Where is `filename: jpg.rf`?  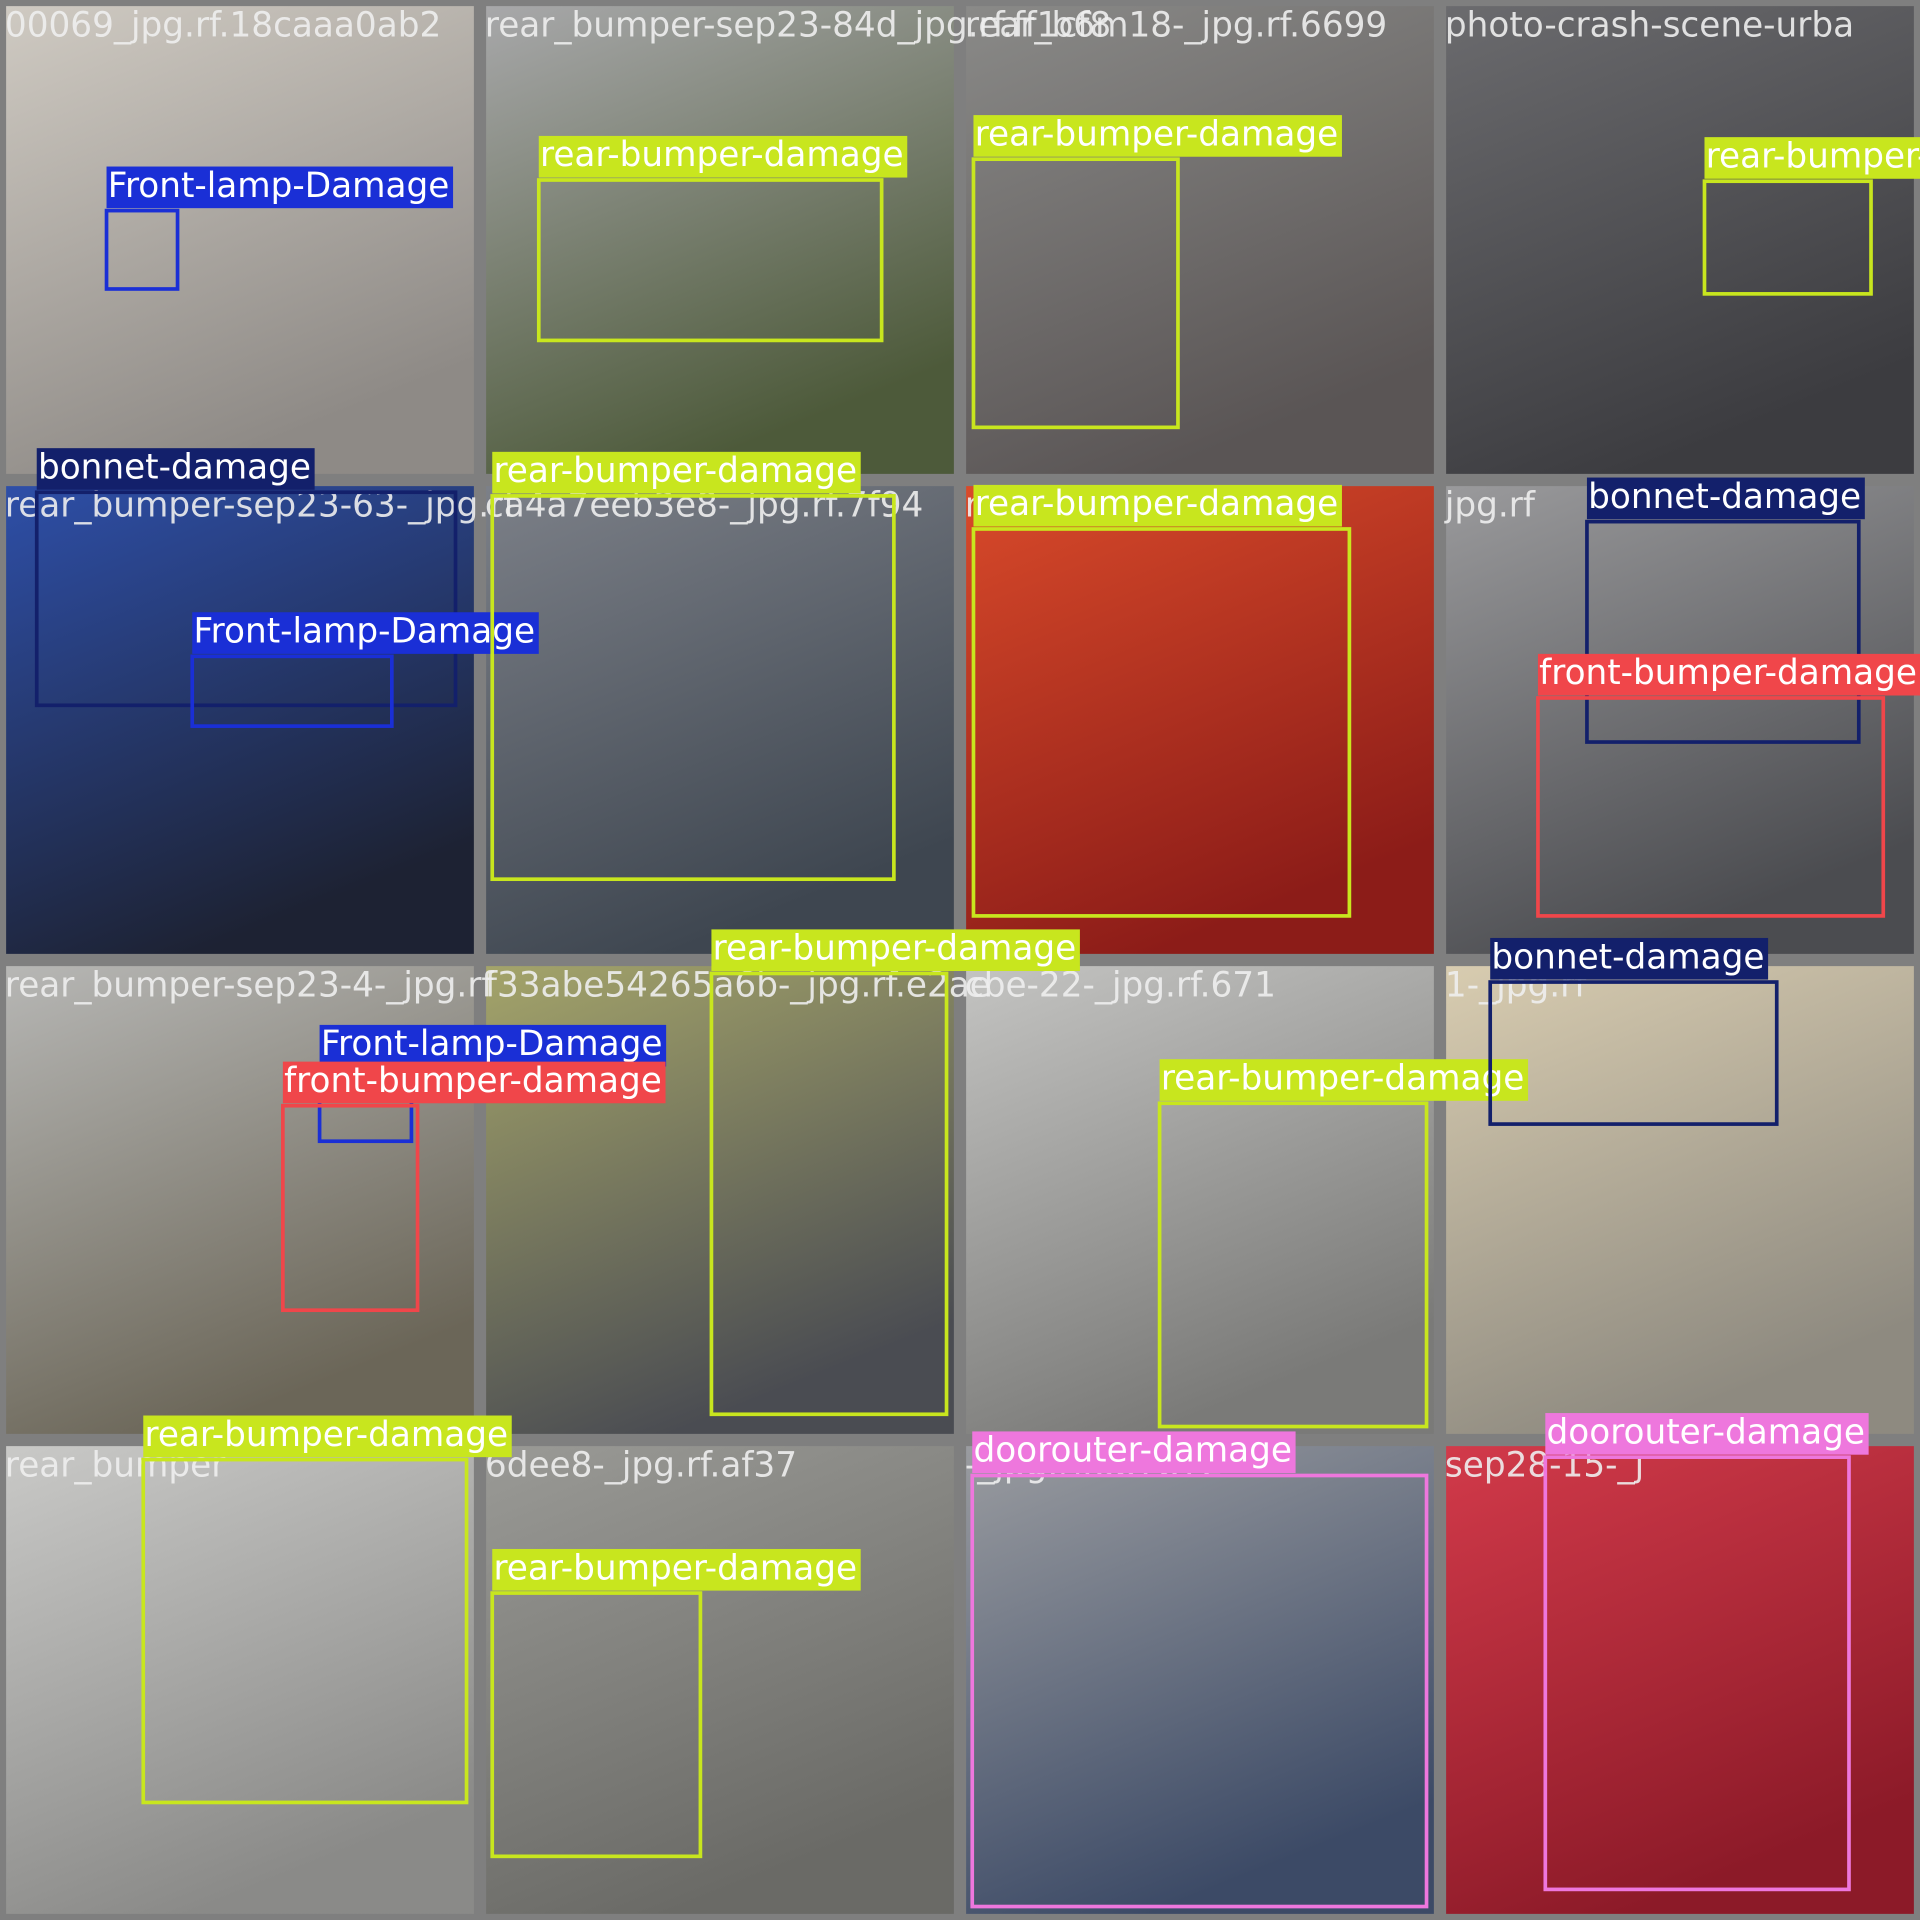
filename: jpg.rf is located at coordinates (1490, 505).